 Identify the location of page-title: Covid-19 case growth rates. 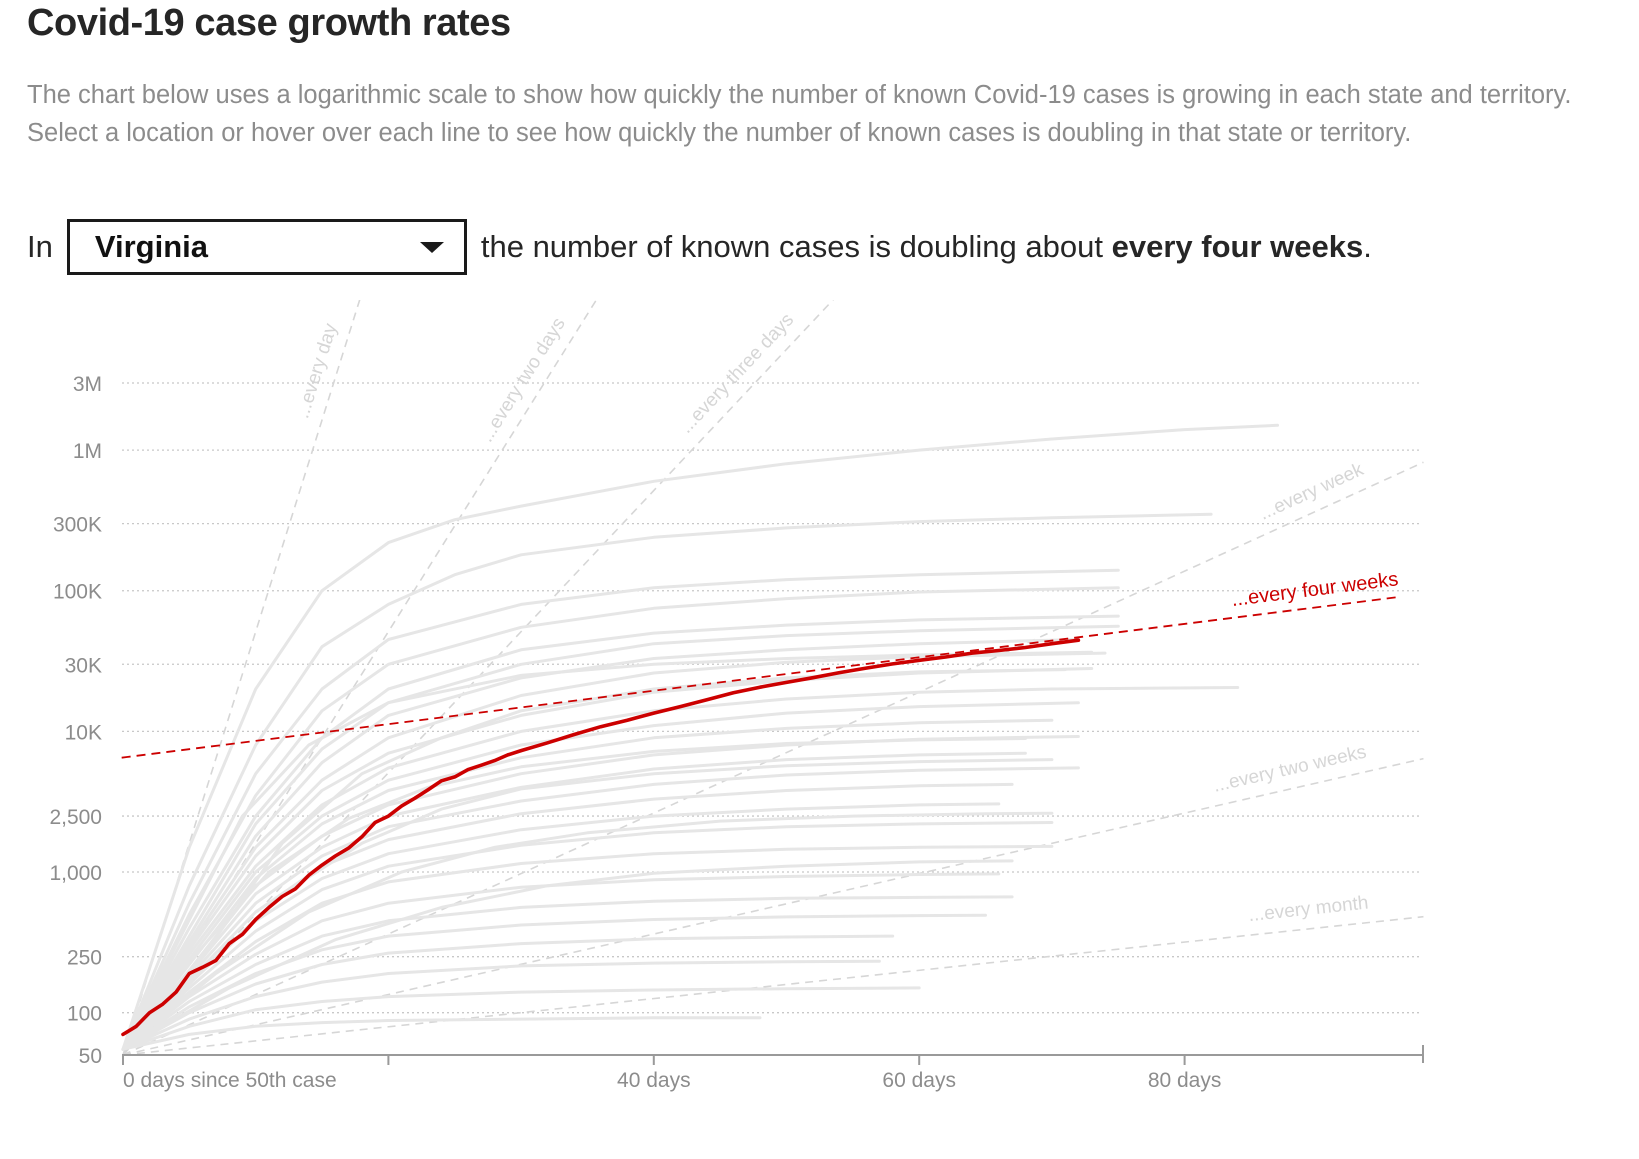
(269, 23).